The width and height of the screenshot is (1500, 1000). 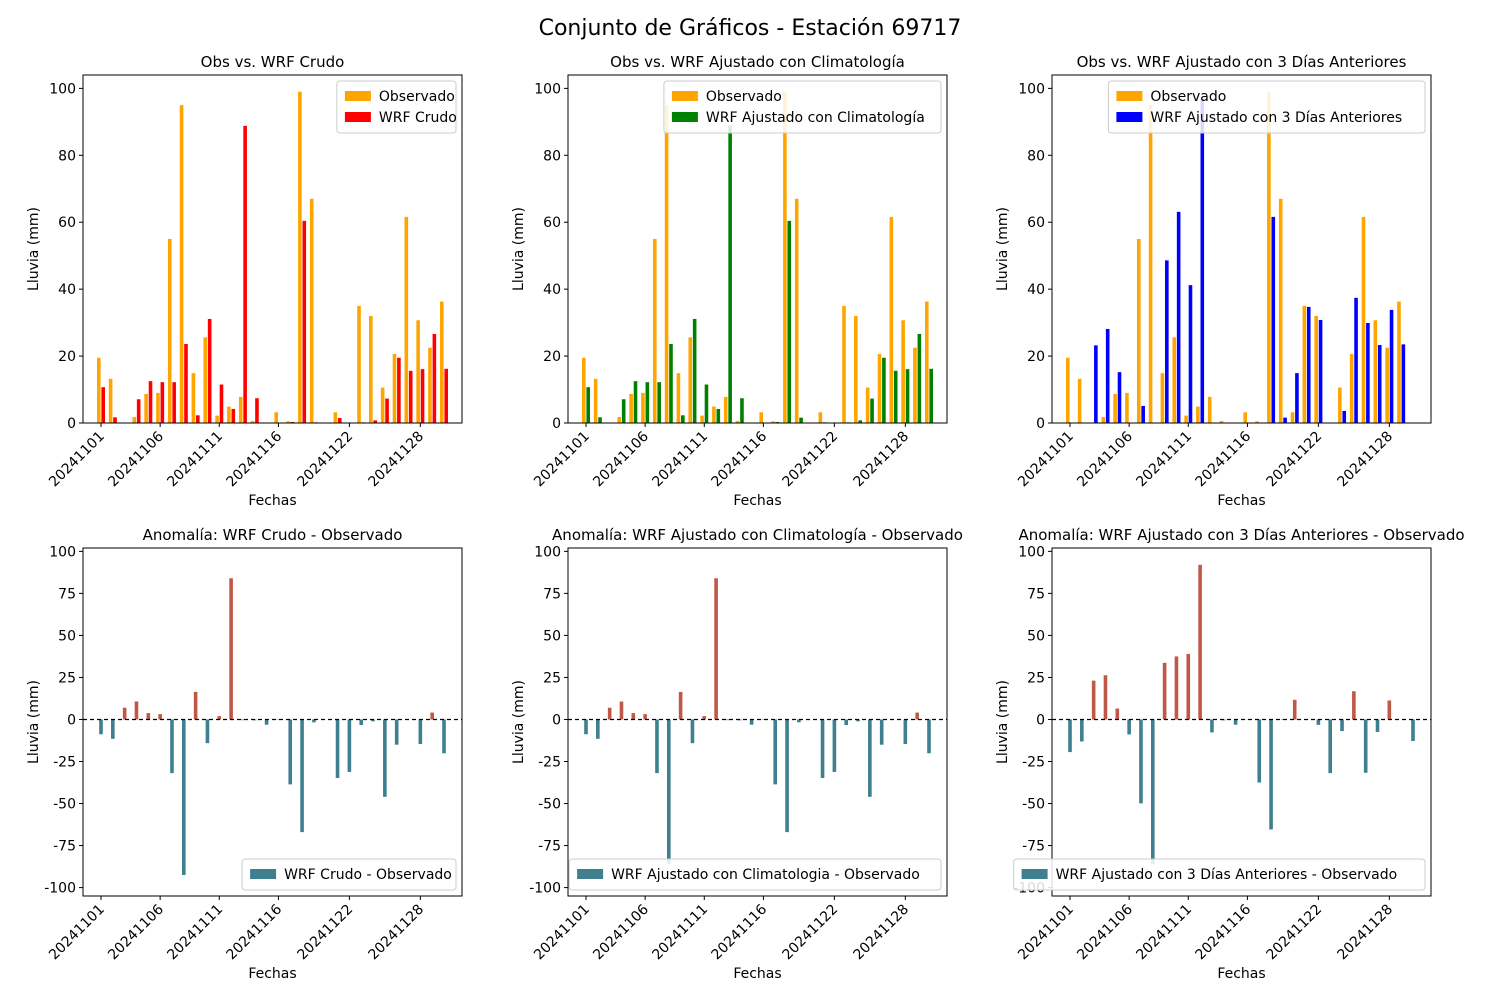 What do you see at coordinates (750, 28) in the screenshot?
I see `figure-title: Conjunto de Gráficos - Estación 69717` at bounding box center [750, 28].